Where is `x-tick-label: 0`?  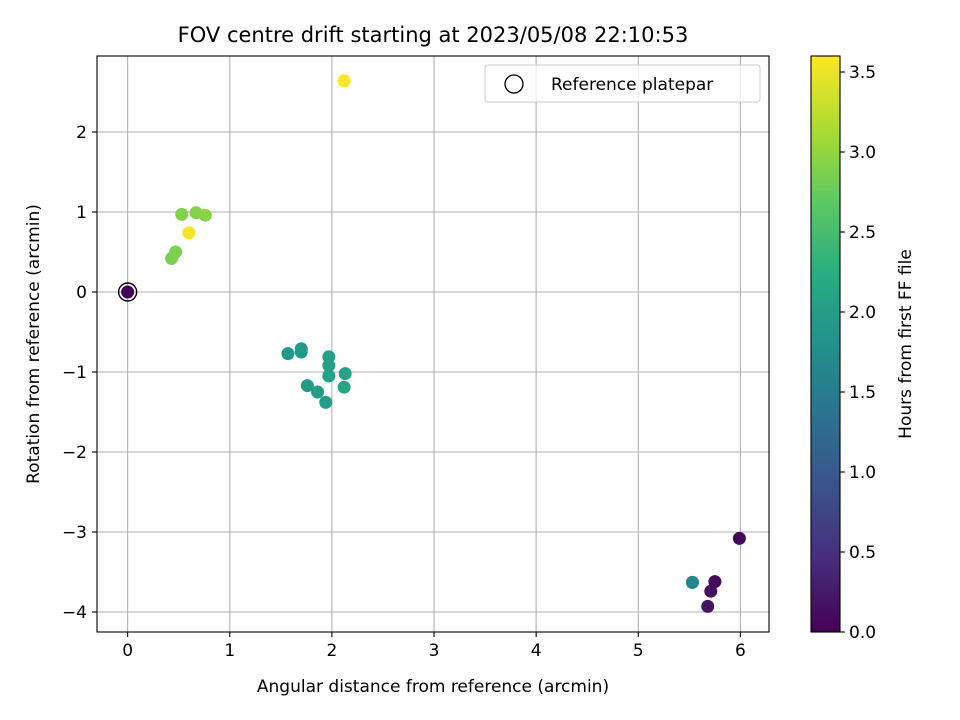
x-tick-label: 0 is located at coordinates (127, 651).